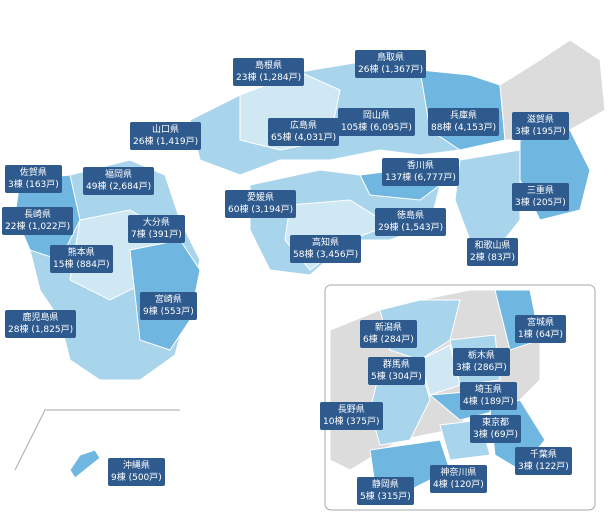  What do you see at coordinates (33, 179) in the screenshot?
I see `prefecture-label: 佐賀県 3棟 (163戸)` at bounding box center [33, 179].